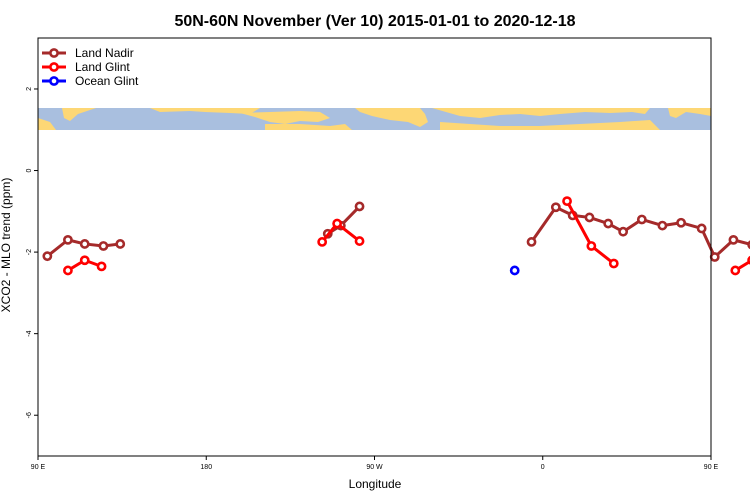  Describe the element at coordinates (29, 170) in the screenshot. I see `y-tick-label: 0` at that location.